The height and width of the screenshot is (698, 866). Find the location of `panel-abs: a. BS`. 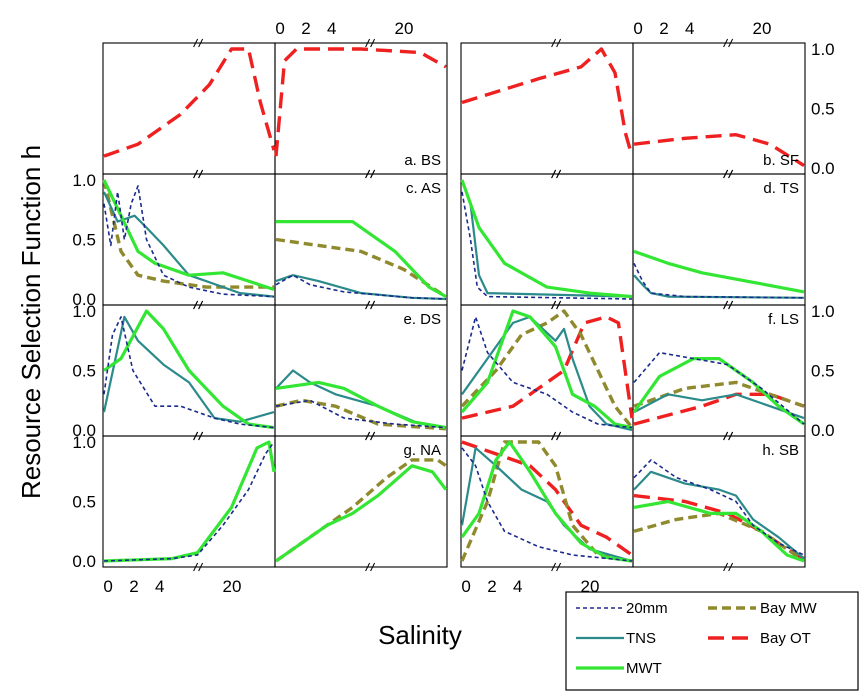

panel-abs: a. BS is located at coordinates (275, 108).